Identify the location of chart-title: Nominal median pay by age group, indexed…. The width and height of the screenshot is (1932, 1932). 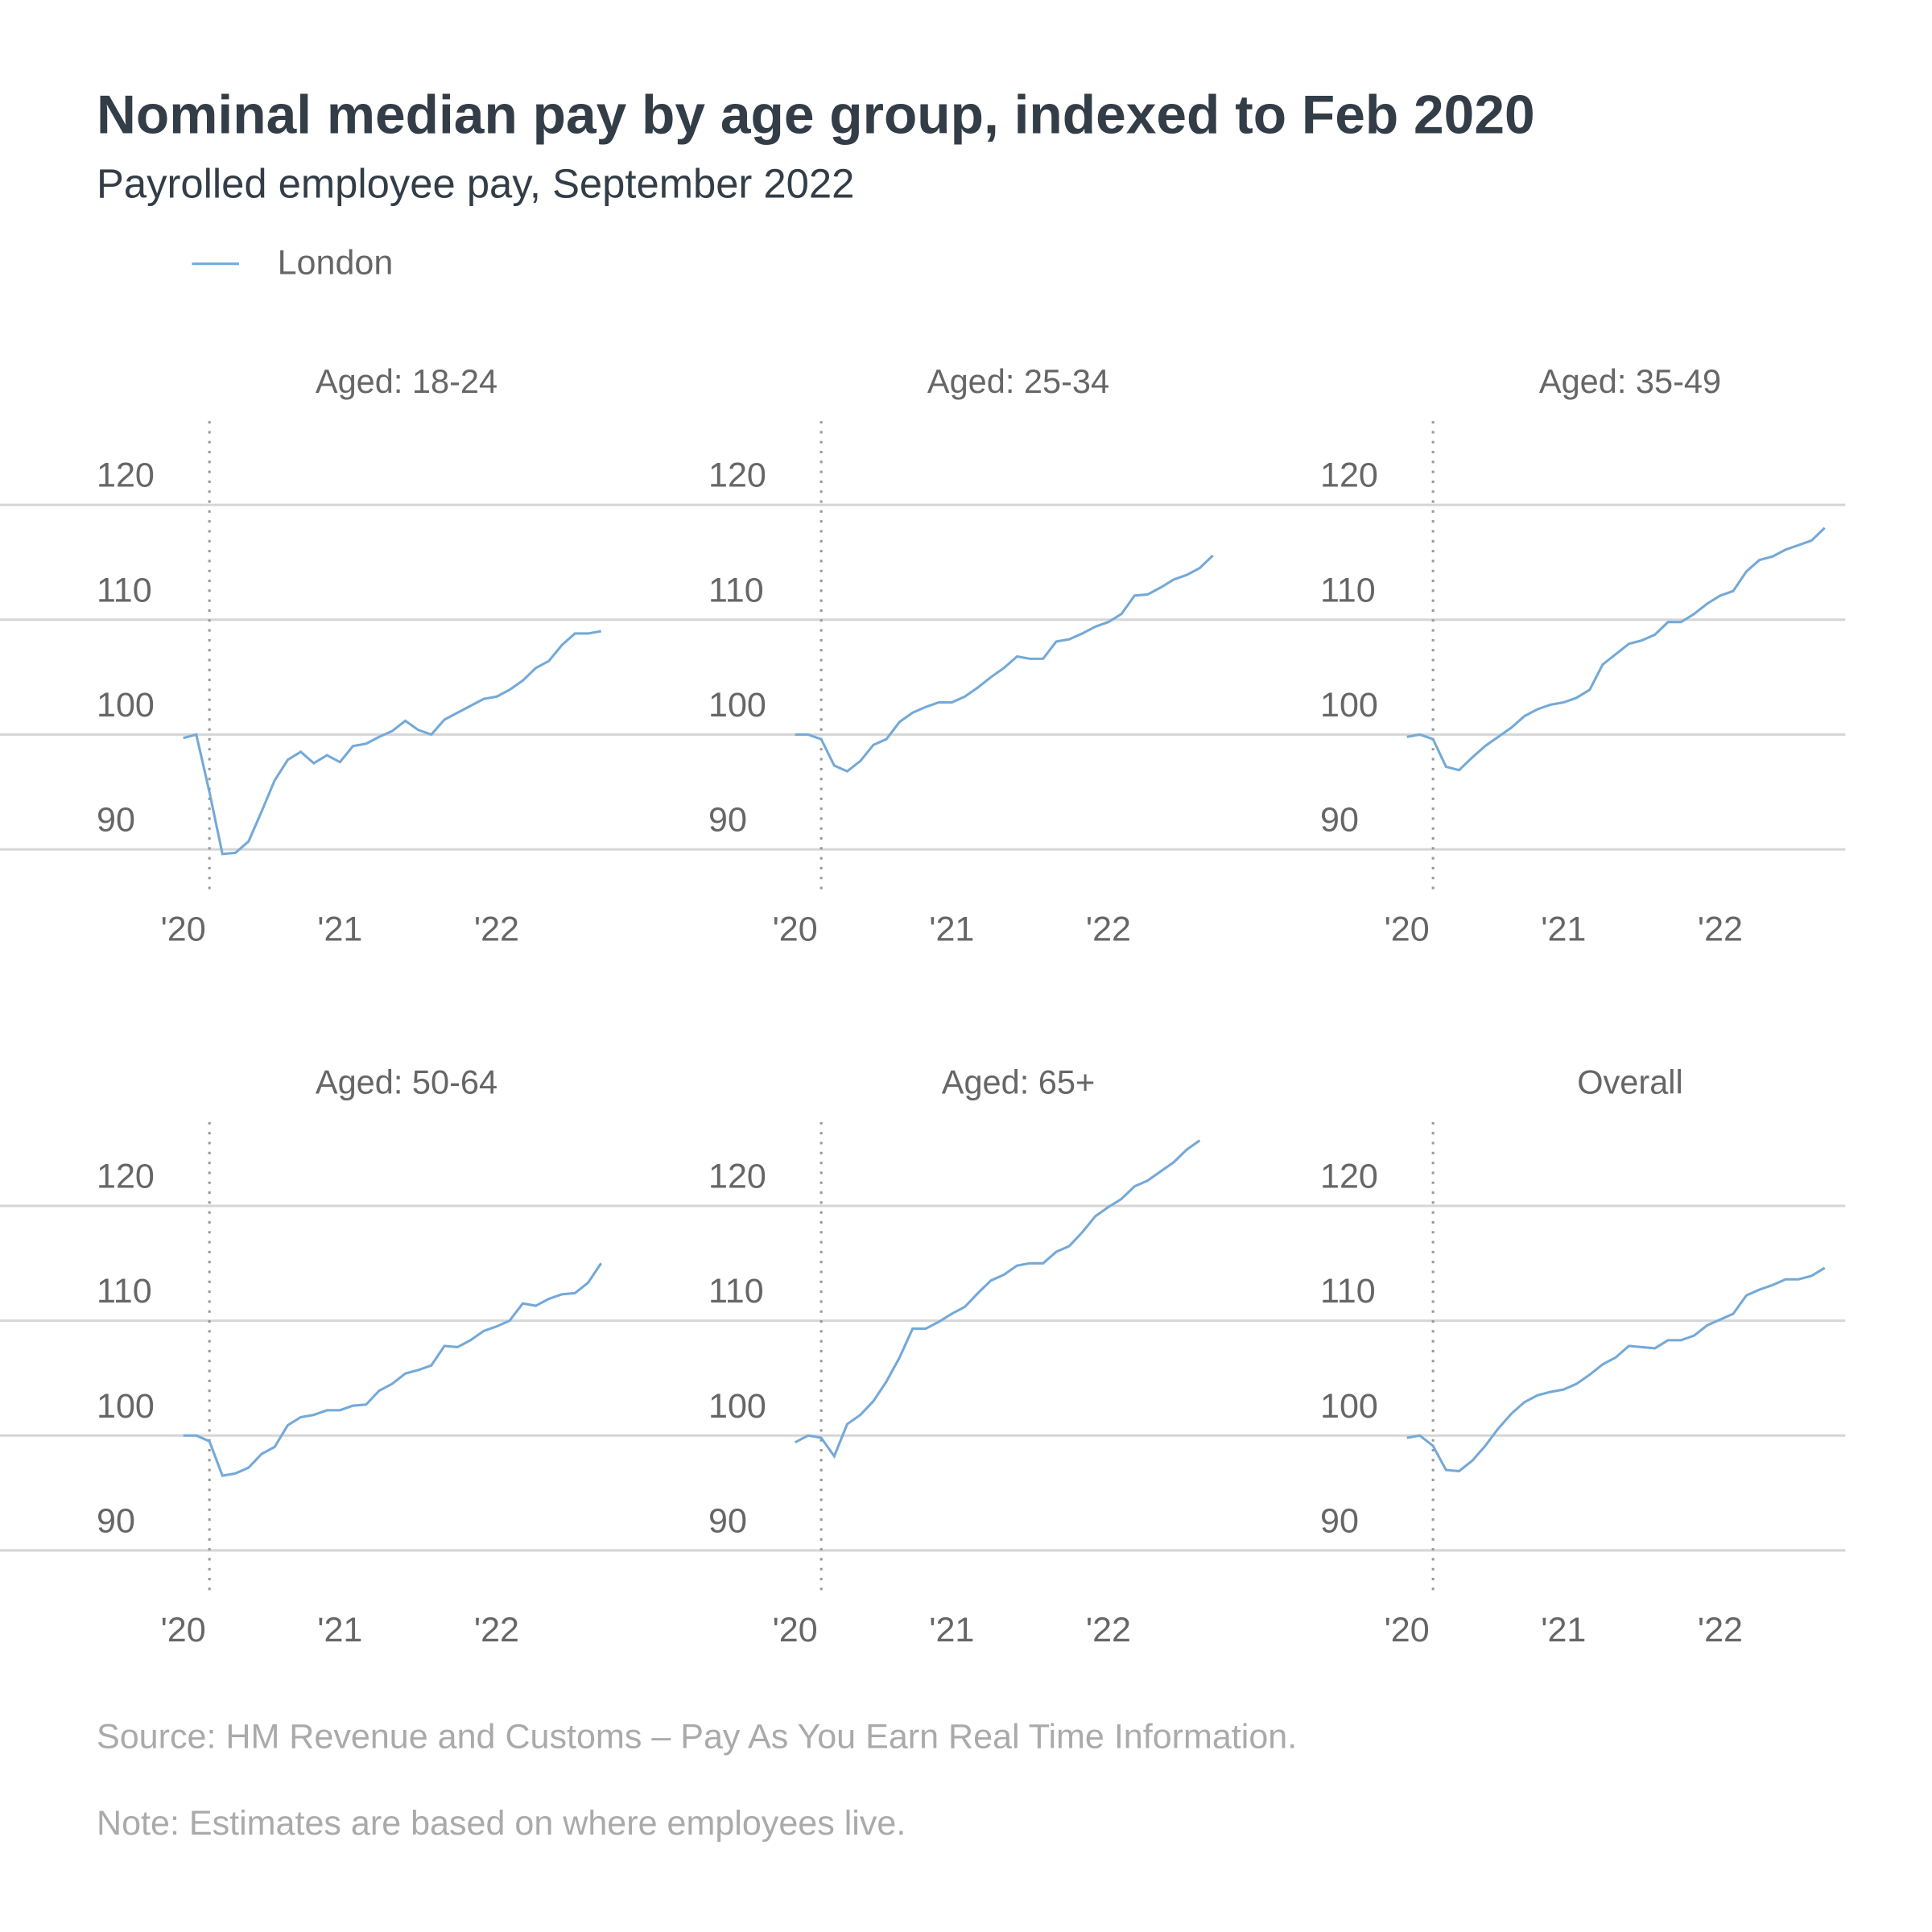
(816, 116).